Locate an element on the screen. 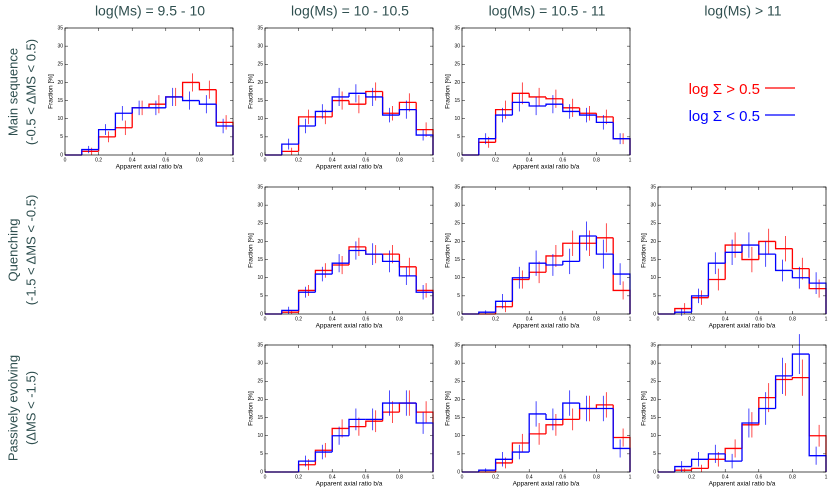 The height and width of the screenshot is (491, 830). row-label: (-0.5 < ΔMS < 0.5) is located at coordinates (30, 92).